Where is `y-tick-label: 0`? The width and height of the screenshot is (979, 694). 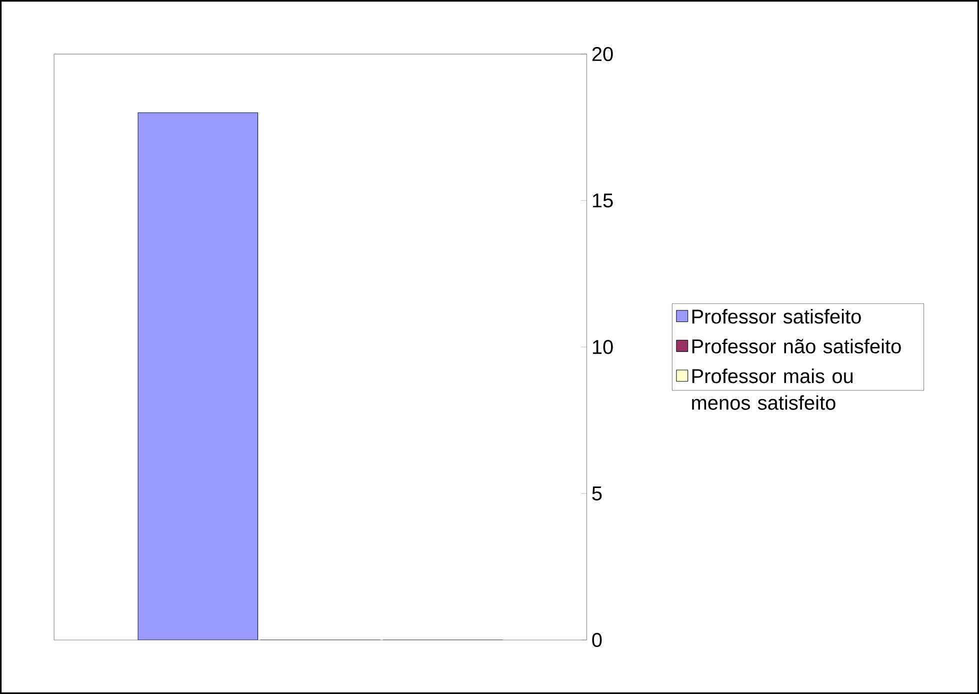 y-tick-label: 0 is located at coordinates (597, 640).